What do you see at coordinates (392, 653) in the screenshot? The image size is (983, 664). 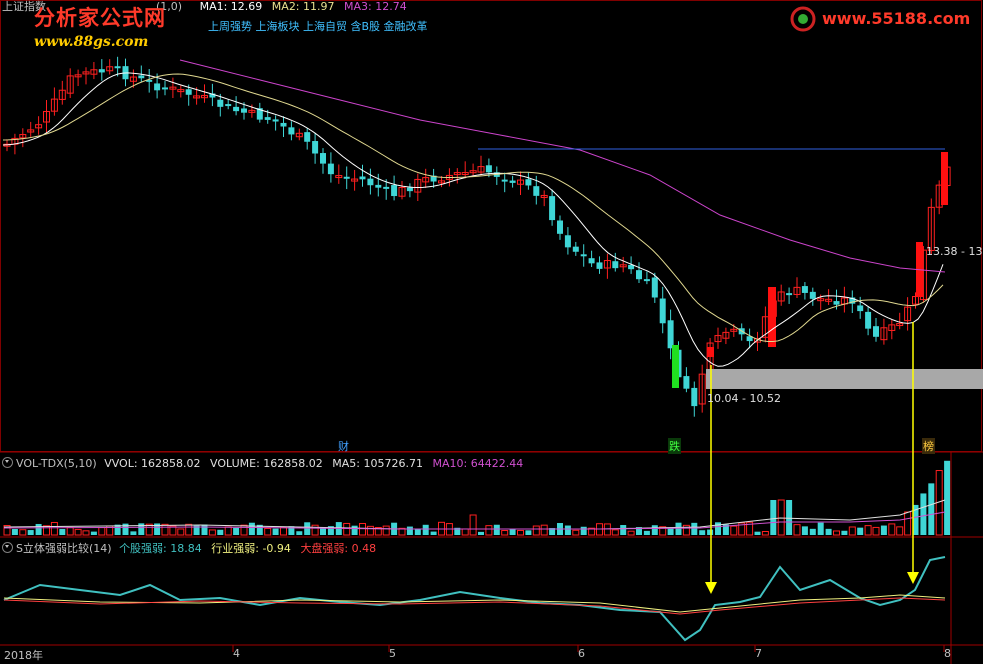 I see `x-label-5: 5` at bounding box center [392, 653].